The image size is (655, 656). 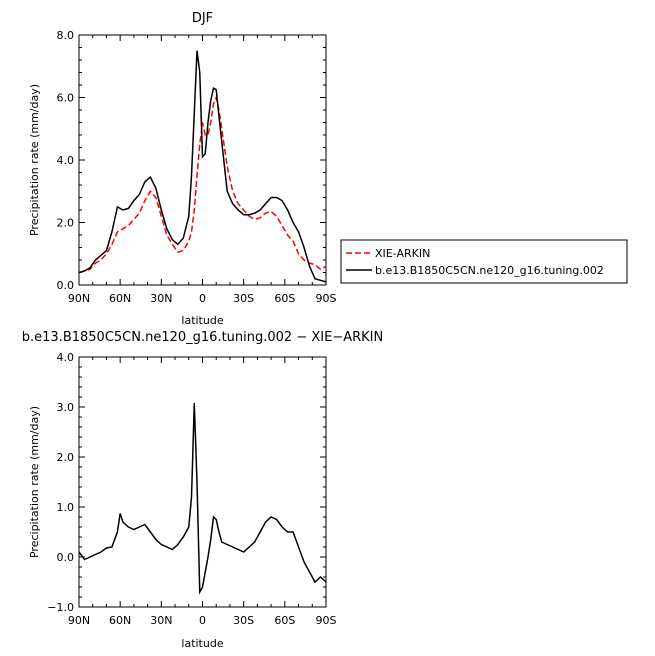 I want to click on y-tick-label: 8.0, so click(x=66, y=35).